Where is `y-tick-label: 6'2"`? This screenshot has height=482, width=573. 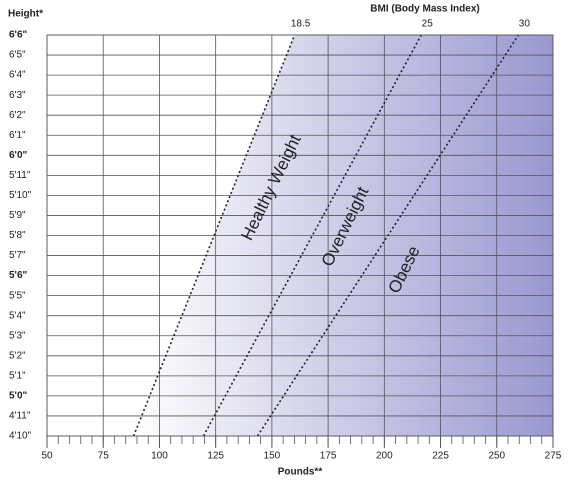
y-tick-label: 6'2" is located at coordinates (17, 115).